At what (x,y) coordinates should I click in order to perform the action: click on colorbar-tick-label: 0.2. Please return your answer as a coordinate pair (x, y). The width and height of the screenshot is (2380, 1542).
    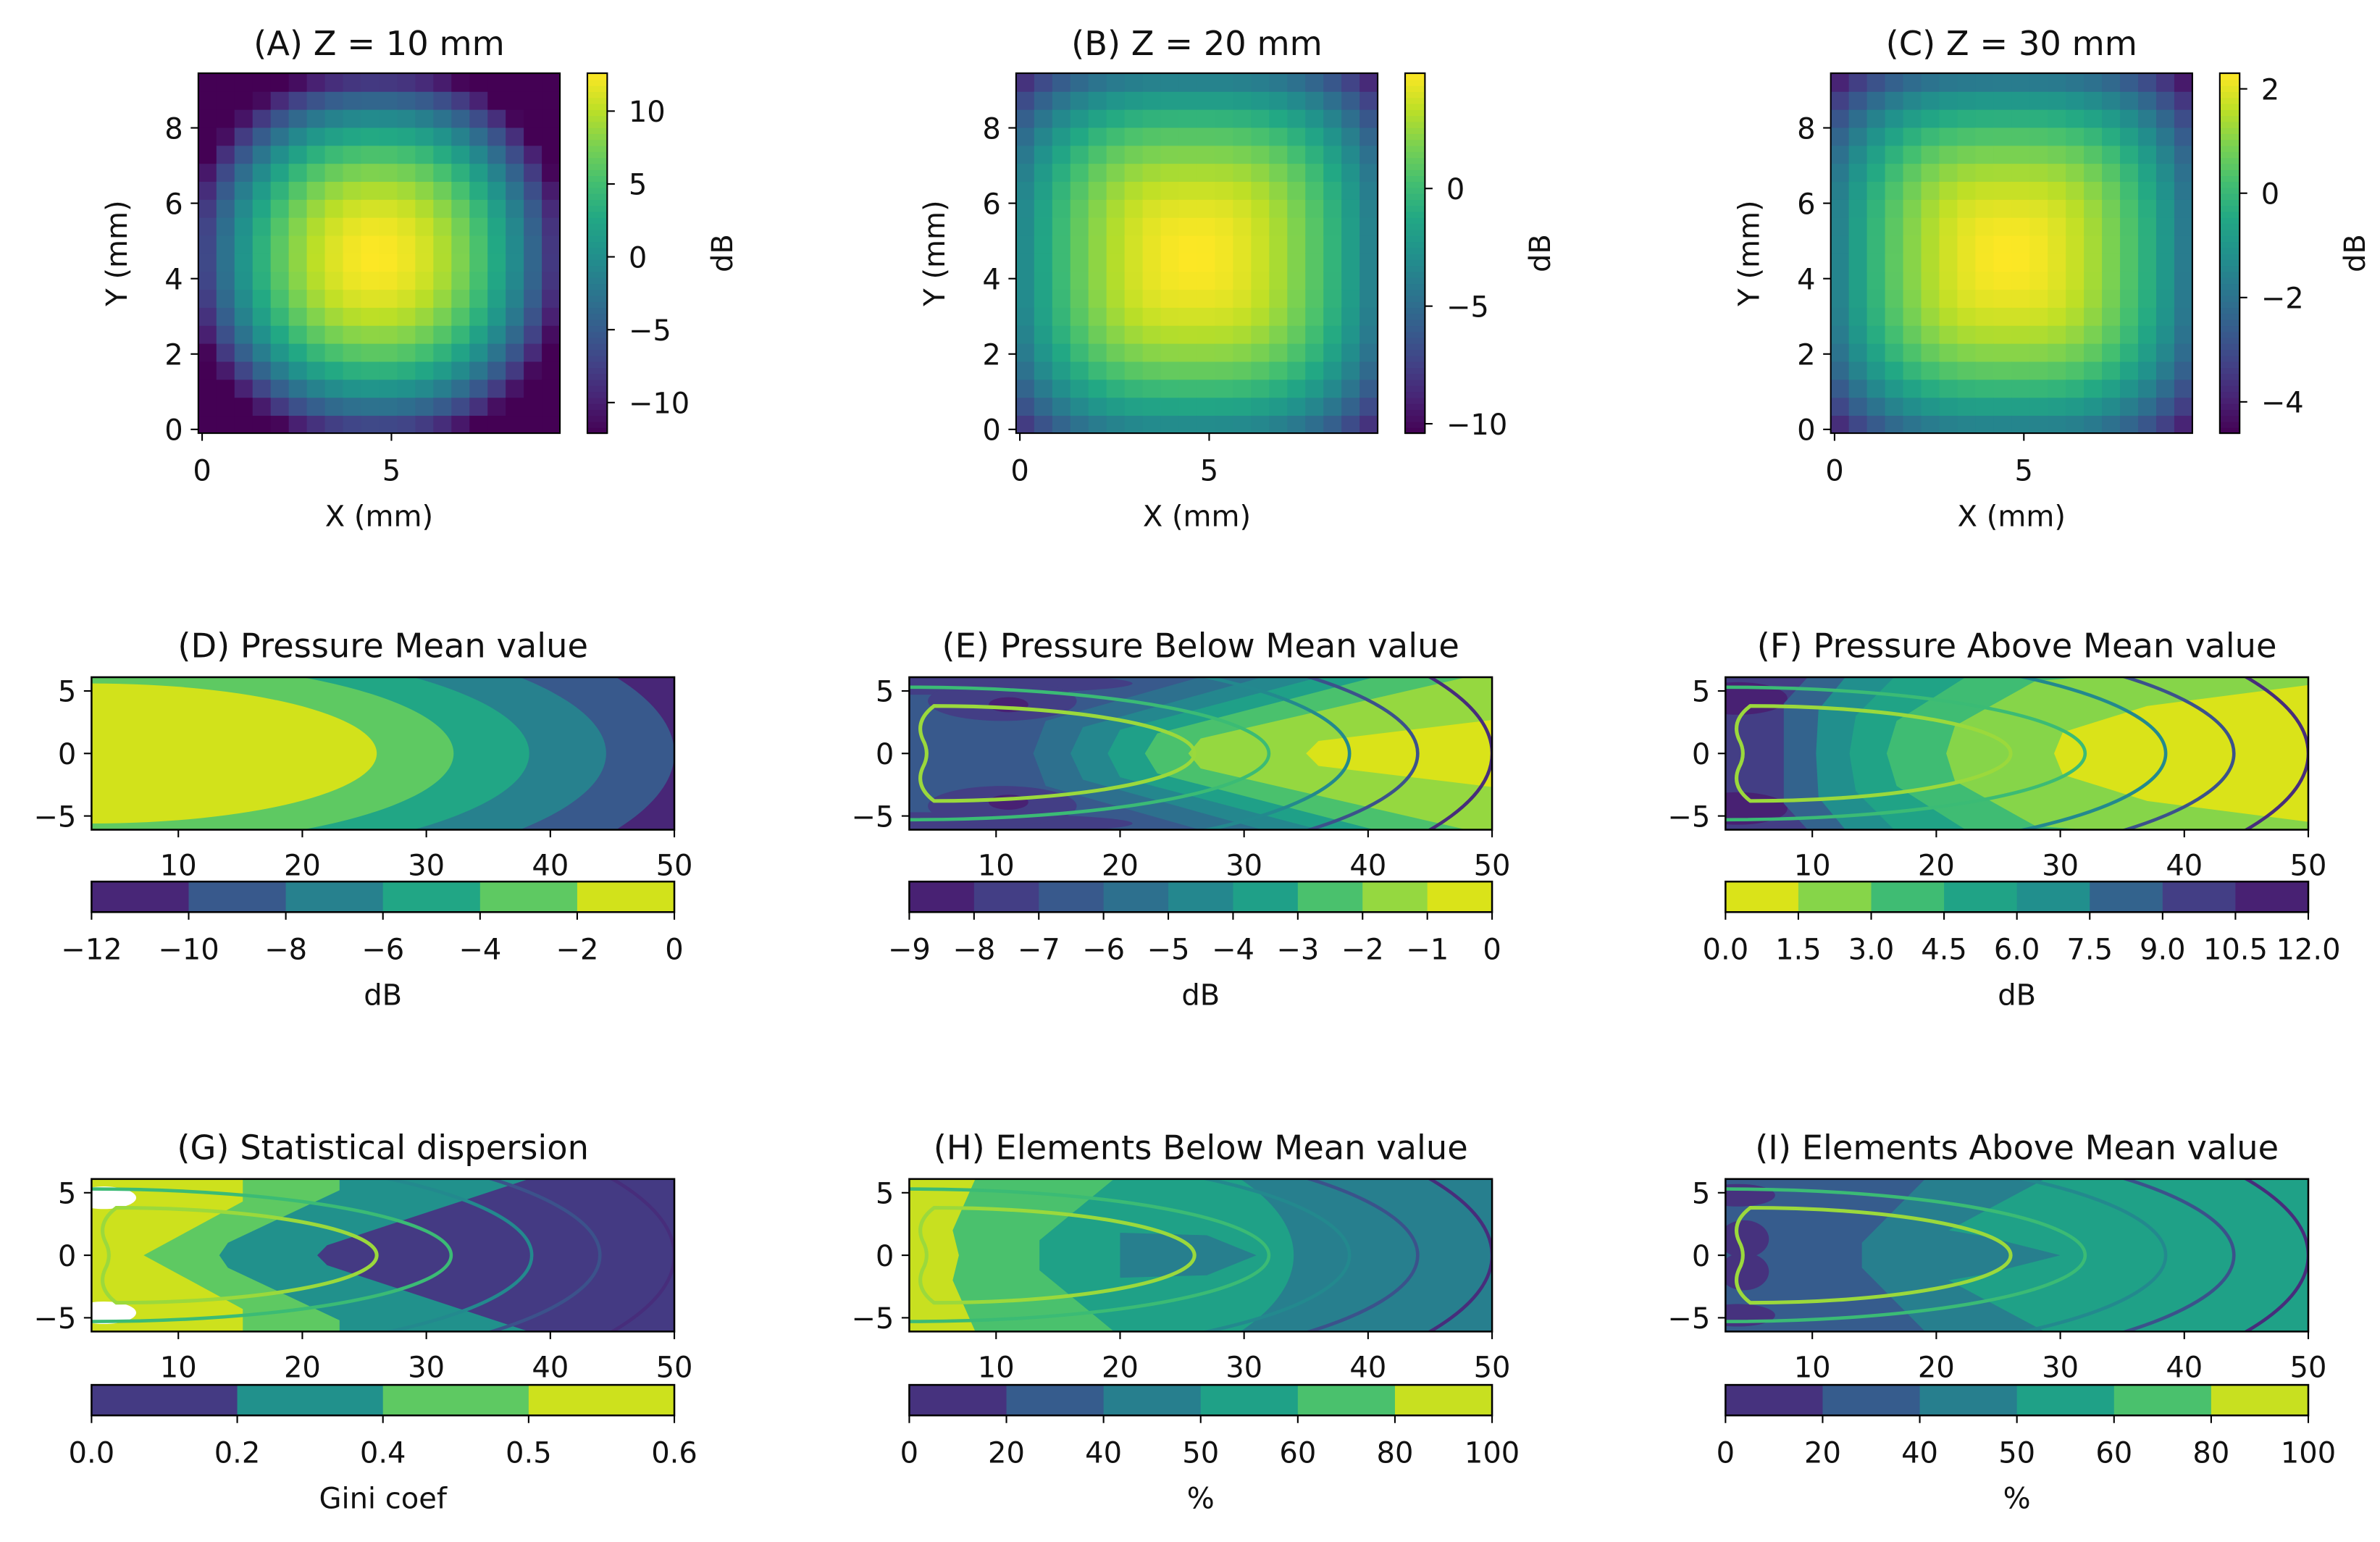
    Looking at the image, I should click on (237, 1454).